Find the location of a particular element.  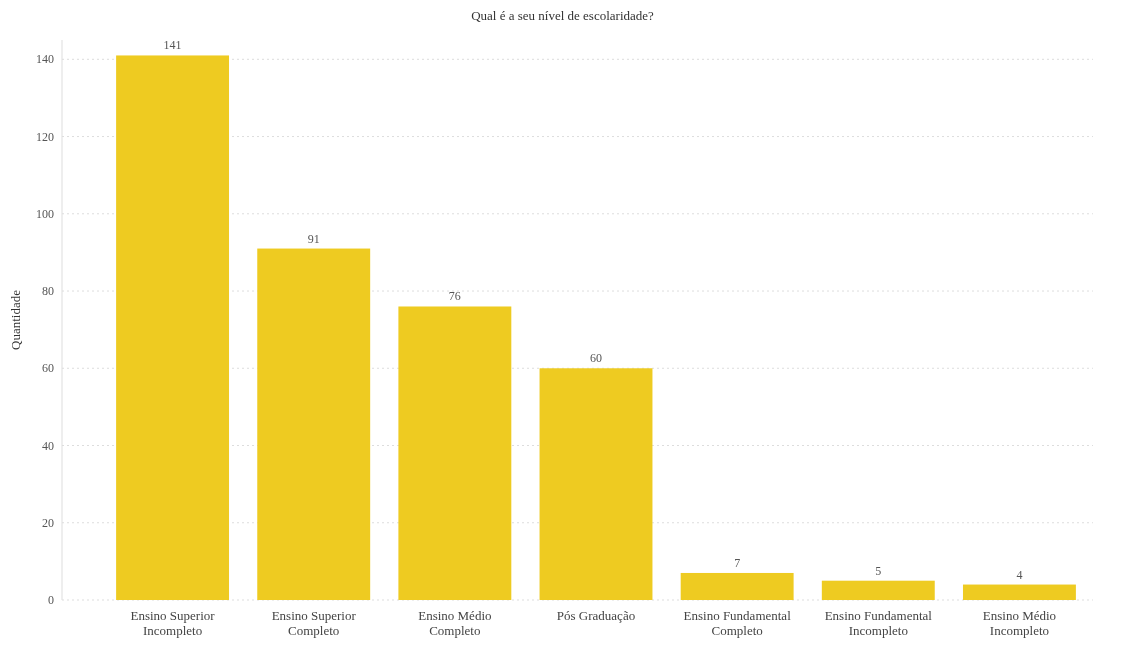

y-tick-label: 40 is located at coordinates (48, 445).